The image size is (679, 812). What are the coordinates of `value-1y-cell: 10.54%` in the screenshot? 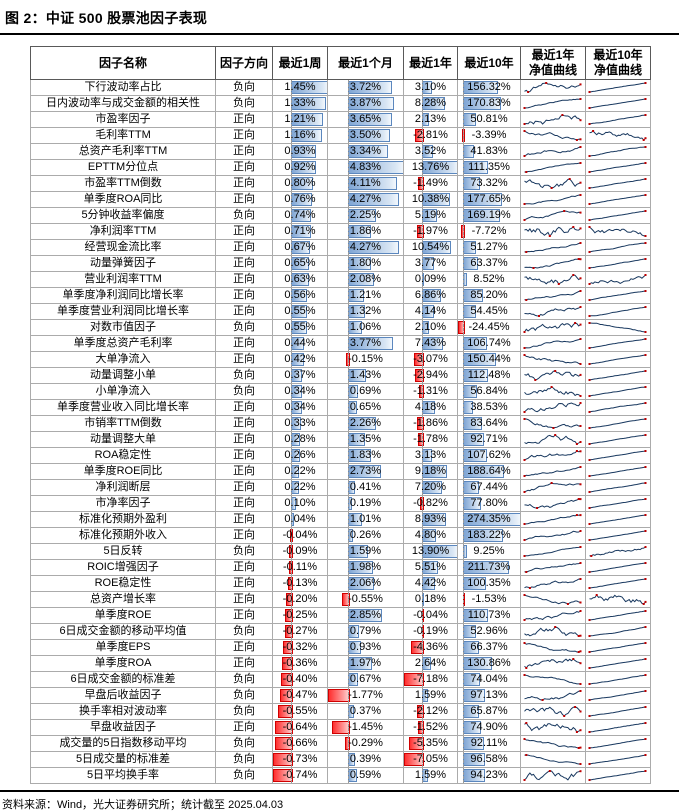 It's located at (430, 247).